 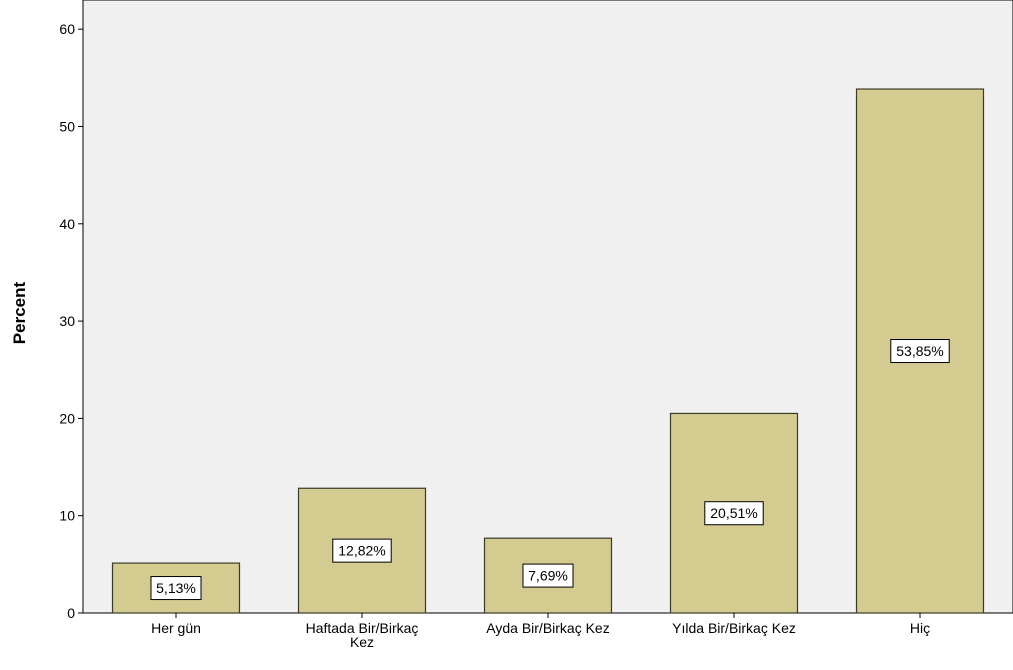 I want to click on y-tick-label: 30, so click(x=67, y=321).